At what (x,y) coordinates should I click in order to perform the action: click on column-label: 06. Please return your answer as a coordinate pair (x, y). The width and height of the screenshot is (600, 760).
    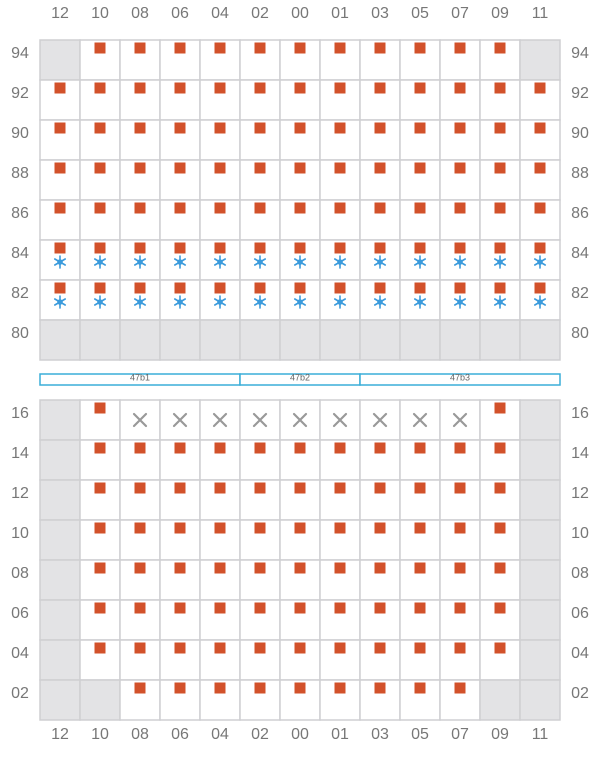
    Looking at the image, I should click on (180, 734).